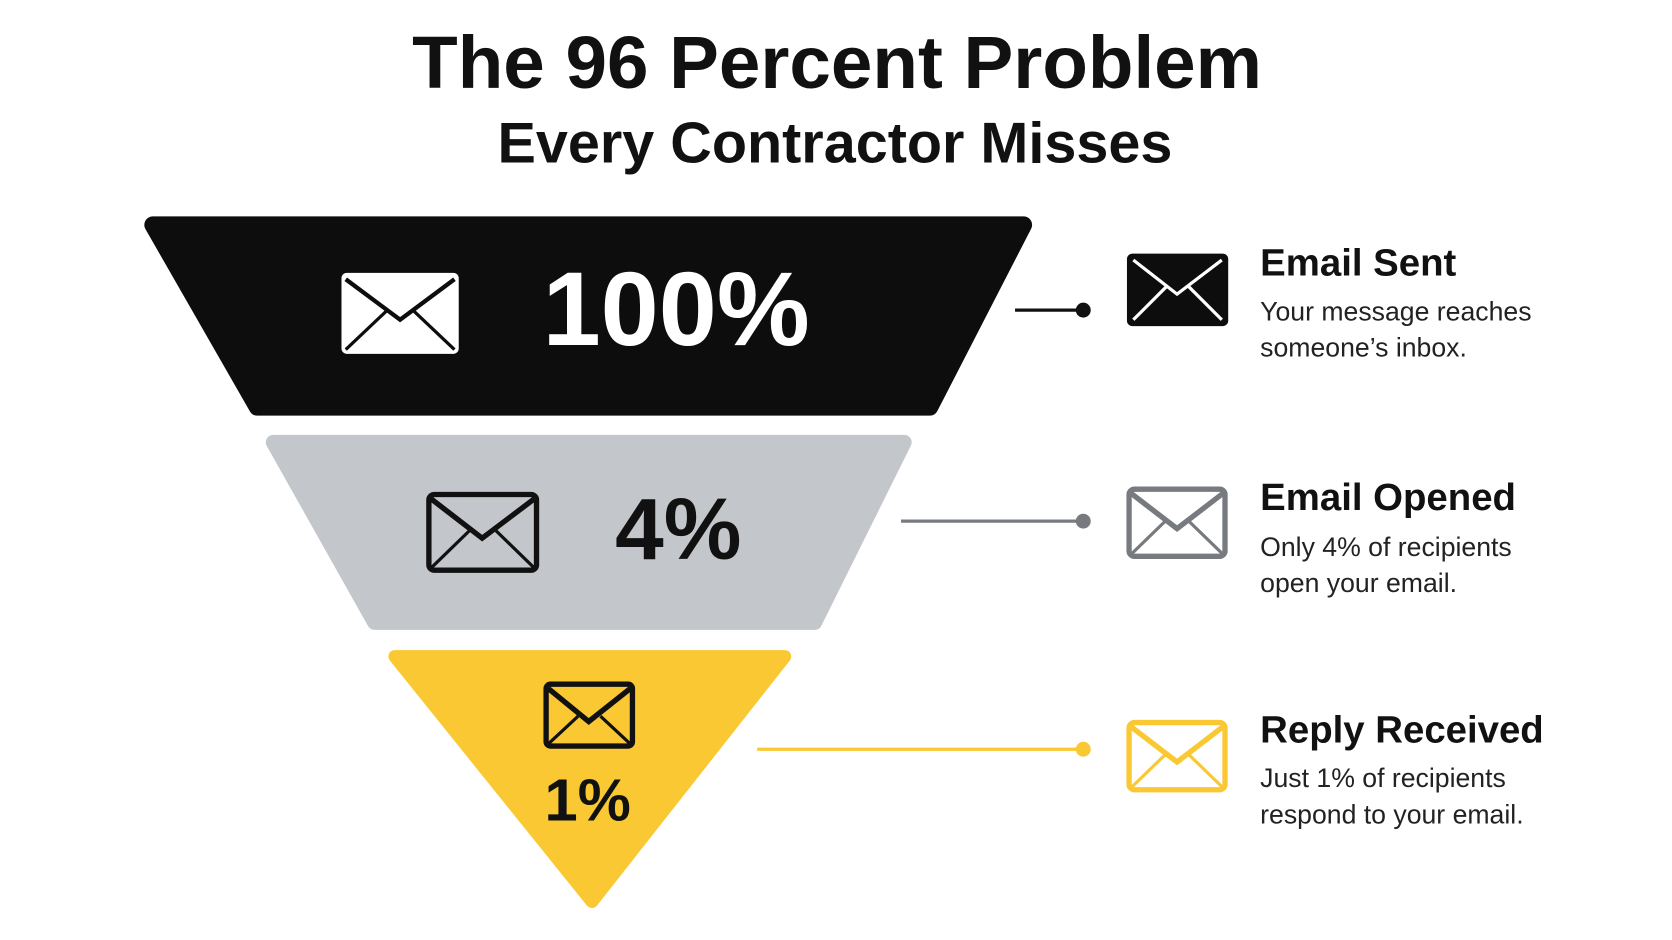  Describe the element at coordinates (837, 62) in the screenshot. I see `title: The 96 Percent Problem` at that location.